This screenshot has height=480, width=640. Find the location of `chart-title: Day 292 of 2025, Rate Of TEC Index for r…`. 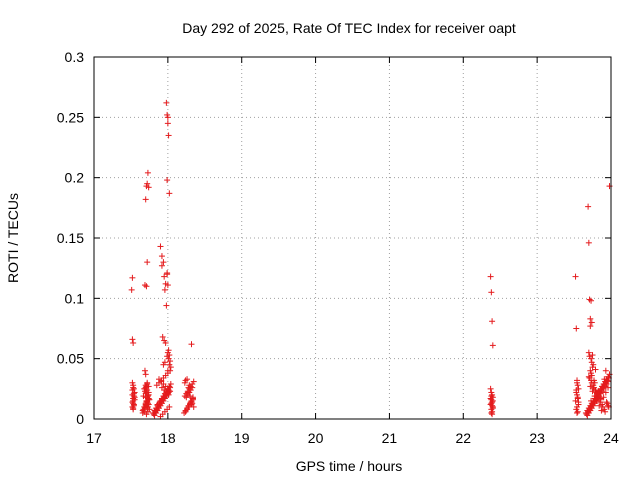

chart-title: Day 292 of 2025, Rate Of TEC Index for r… is located at coordinates (349, 28).